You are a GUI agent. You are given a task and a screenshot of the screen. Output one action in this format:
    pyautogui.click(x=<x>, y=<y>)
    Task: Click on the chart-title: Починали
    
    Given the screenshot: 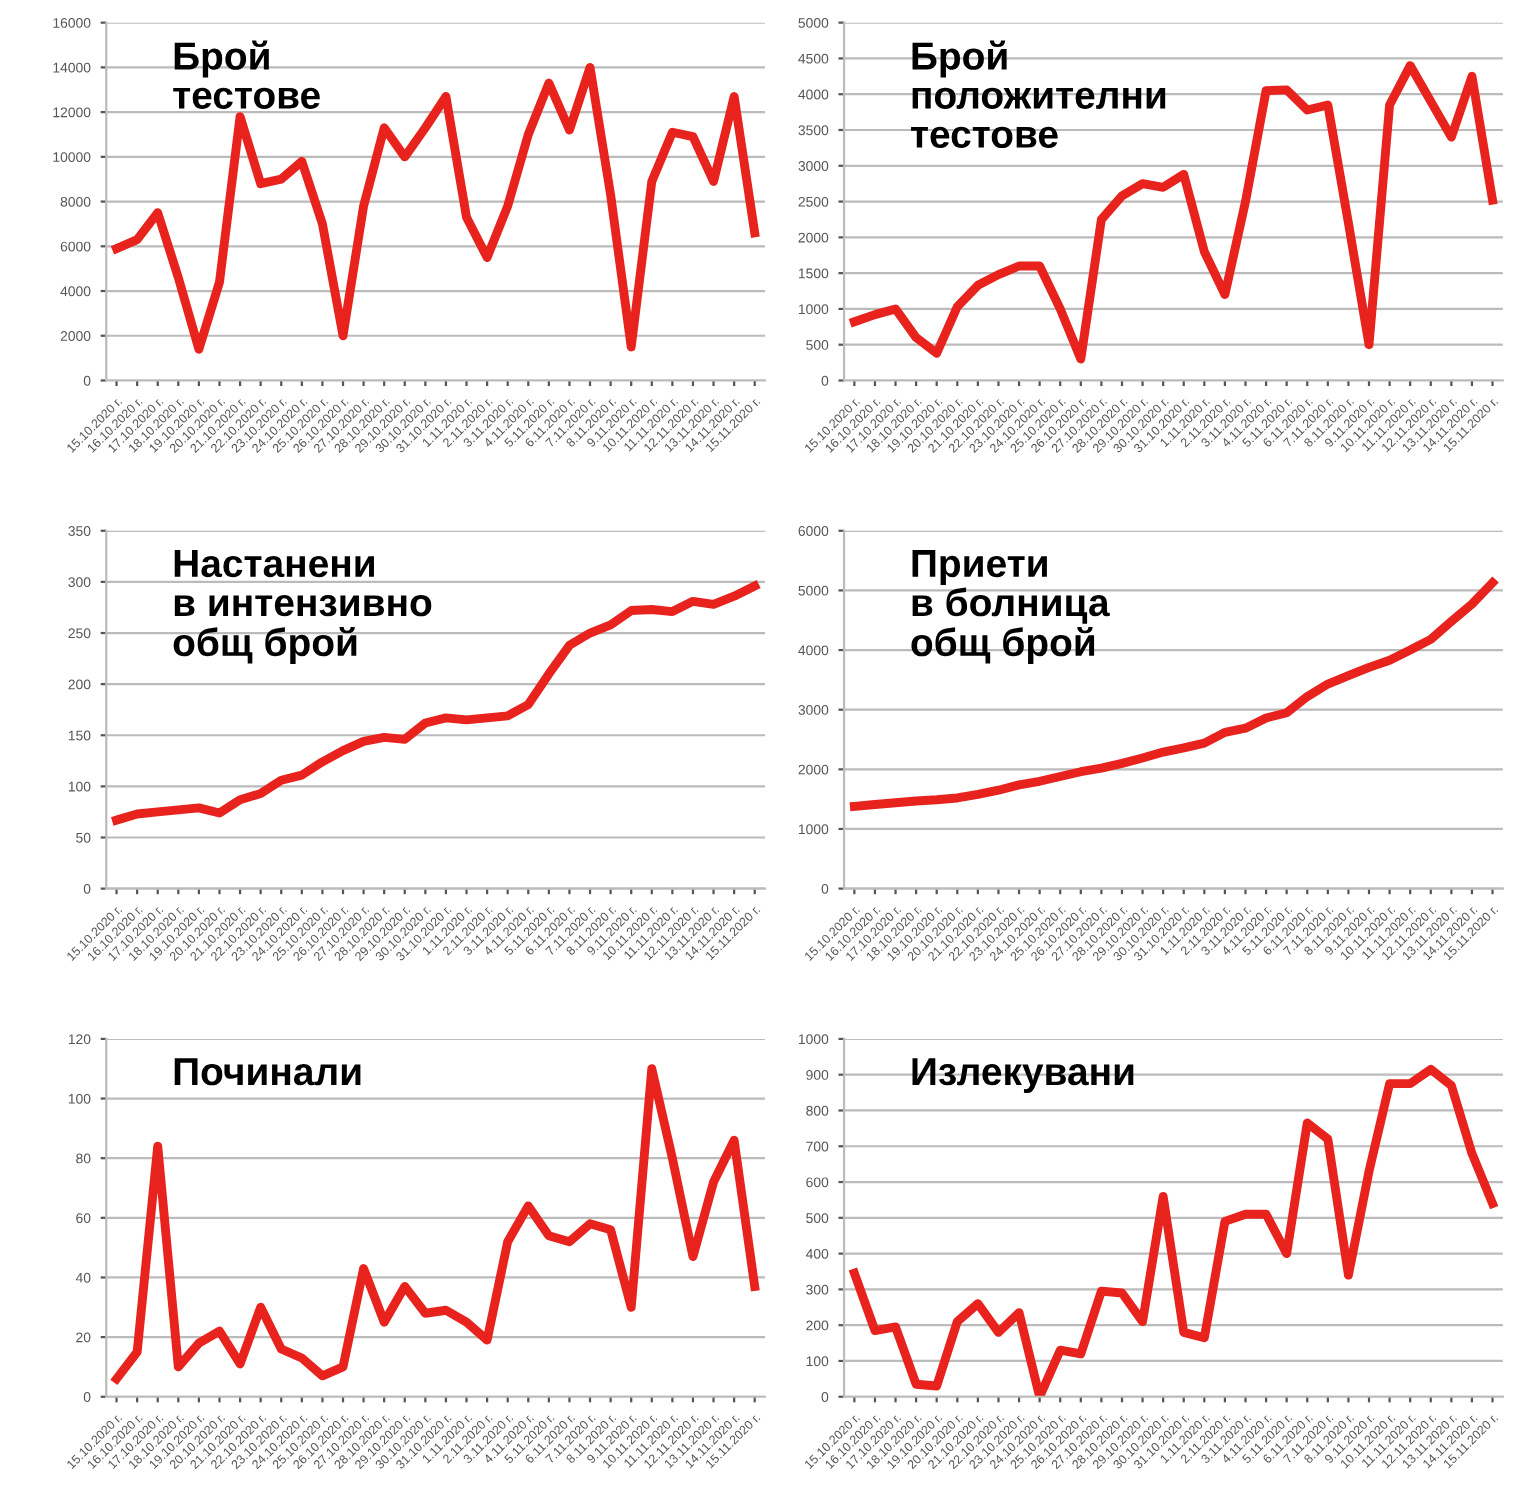 What is the action you would take?
    pyautogui.click(x=267, y=1072)
    